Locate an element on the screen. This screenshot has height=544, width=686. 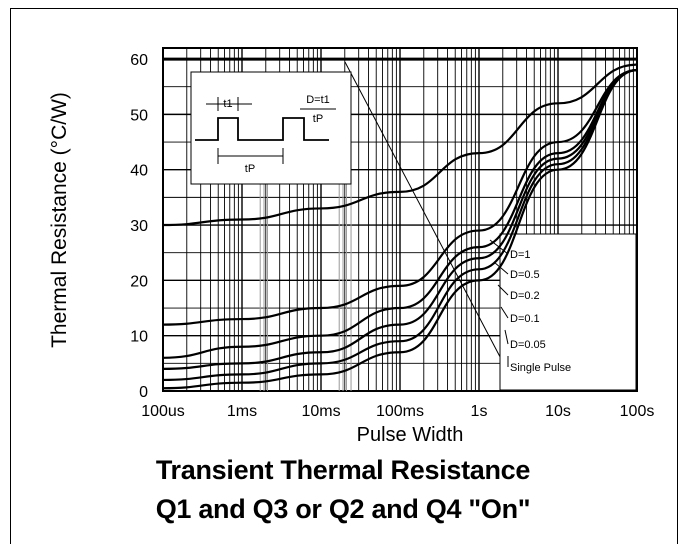
y-tick-label: 50 is located at coordinates (139, 115).